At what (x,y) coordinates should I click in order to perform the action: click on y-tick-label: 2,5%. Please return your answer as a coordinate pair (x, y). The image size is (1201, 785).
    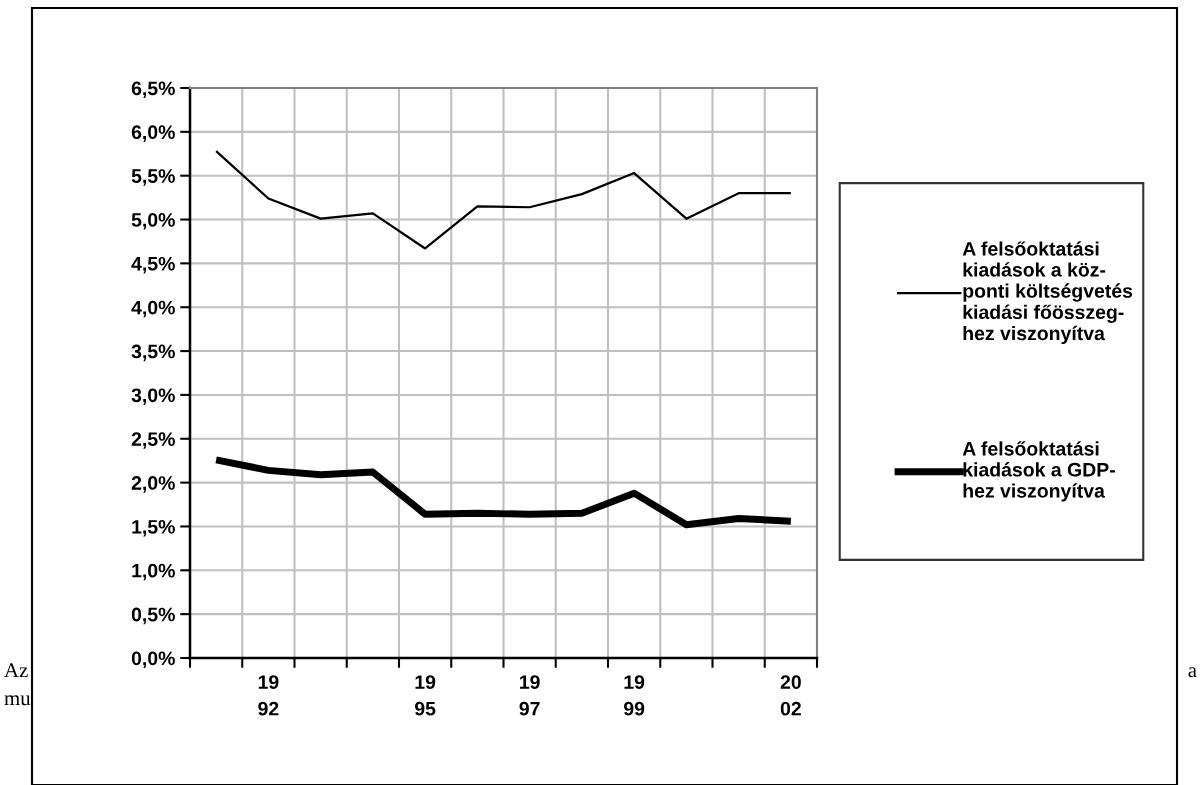
    Looking at the image, I should click on (153, 440).